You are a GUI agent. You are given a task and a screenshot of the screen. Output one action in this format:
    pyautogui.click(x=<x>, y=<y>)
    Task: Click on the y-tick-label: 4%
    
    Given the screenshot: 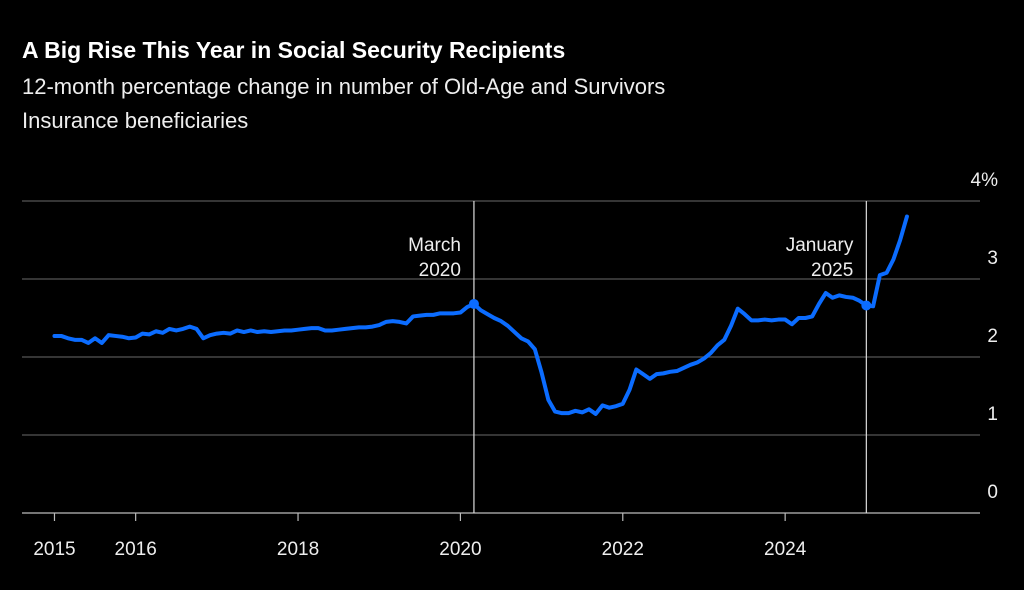 What is the action you would take?
    pyautogui.click(x=985, y=180)
    